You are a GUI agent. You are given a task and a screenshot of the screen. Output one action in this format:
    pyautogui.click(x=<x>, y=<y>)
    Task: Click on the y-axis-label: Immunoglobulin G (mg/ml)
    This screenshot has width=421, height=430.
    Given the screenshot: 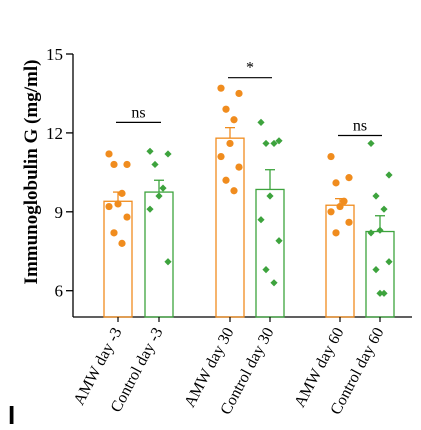 What is the action you would take?
    pyautogui.click(x=31, y=172)
    